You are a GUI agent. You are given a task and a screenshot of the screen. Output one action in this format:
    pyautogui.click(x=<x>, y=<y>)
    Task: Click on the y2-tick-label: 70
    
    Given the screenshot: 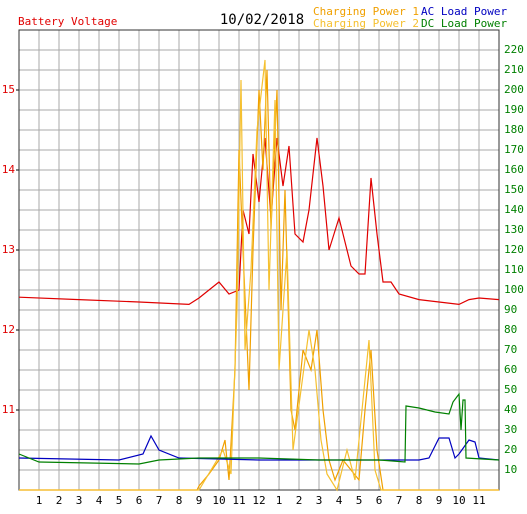 What is the action you would take?
    pyautogui.click(x=510, y=349)
    